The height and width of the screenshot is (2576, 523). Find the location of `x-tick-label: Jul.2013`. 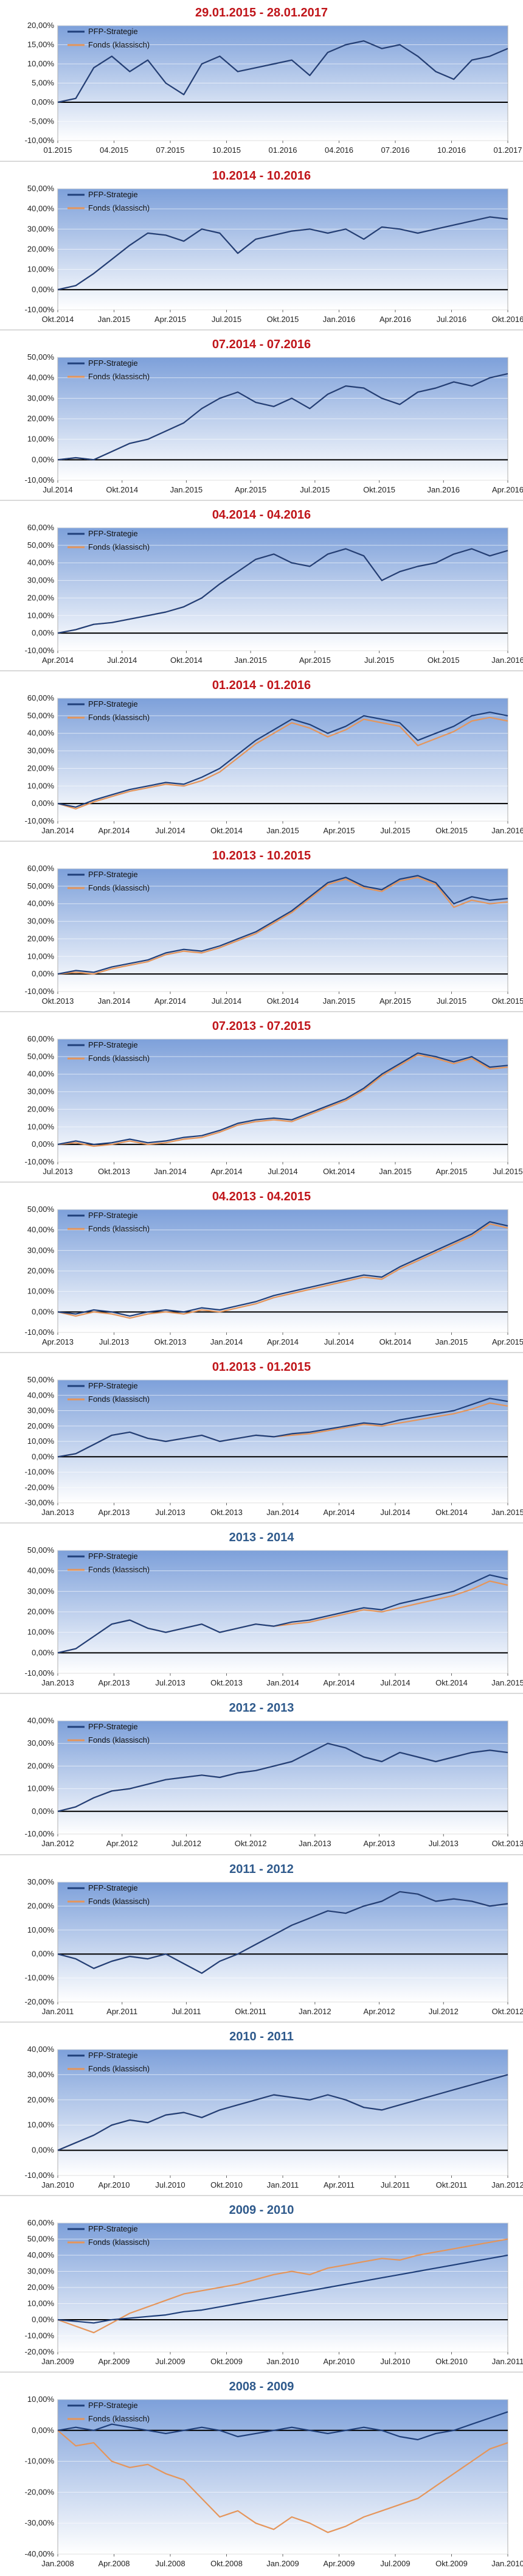

x-tick-label: Jul.2013 is located at coordinates (170, 1512).